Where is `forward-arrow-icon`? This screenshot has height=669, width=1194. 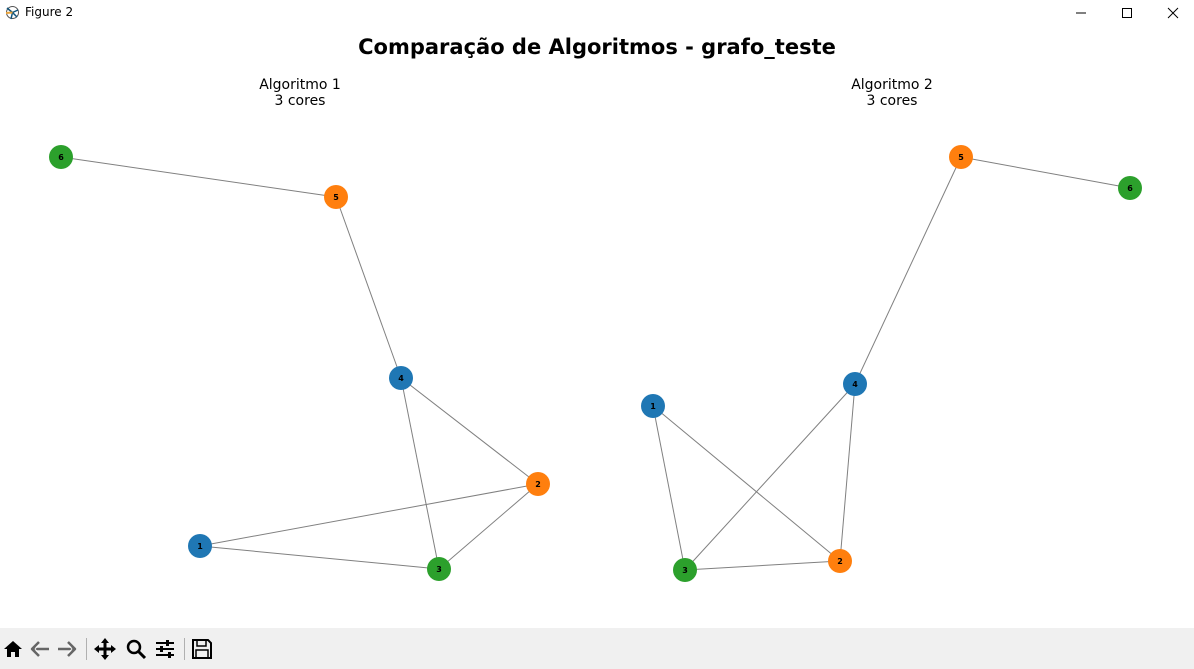
forward-arrow-icon is located at coordinates (67, 649).